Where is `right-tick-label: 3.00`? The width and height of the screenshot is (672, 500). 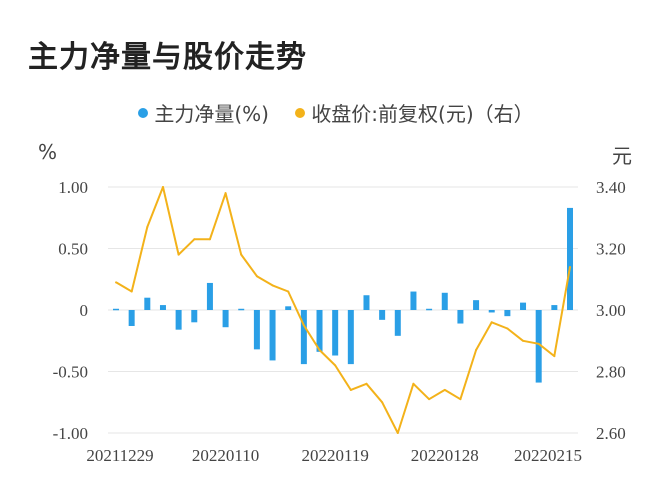
right-tick-label: 3.00 is located at coordinates (611, 310).